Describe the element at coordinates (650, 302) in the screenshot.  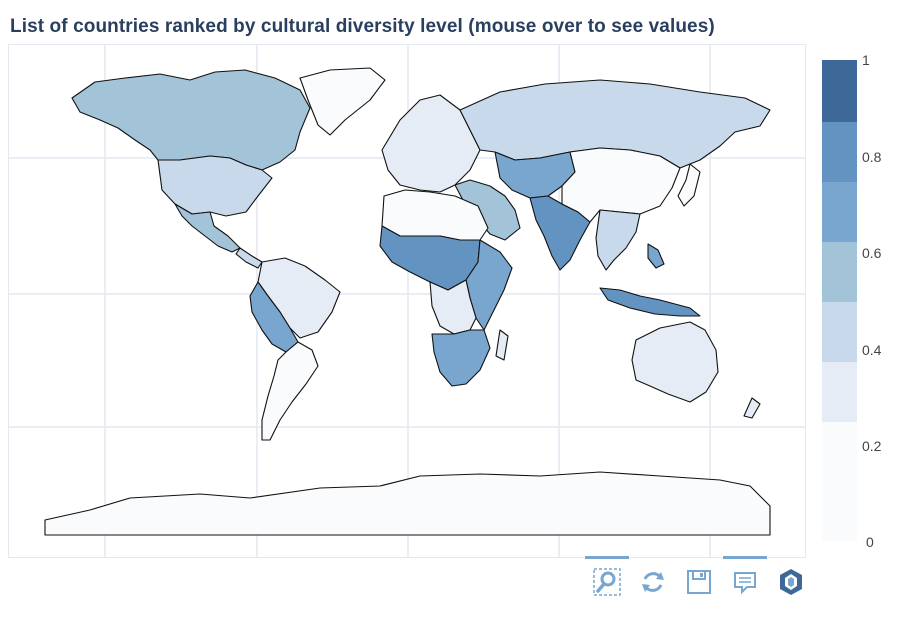
I see `country-indonesia` at that location.